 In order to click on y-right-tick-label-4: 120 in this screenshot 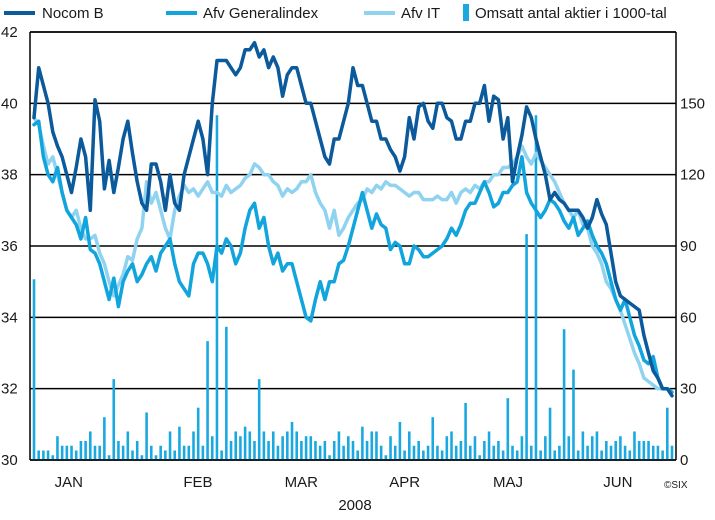, I will do `click(692, 175)`.